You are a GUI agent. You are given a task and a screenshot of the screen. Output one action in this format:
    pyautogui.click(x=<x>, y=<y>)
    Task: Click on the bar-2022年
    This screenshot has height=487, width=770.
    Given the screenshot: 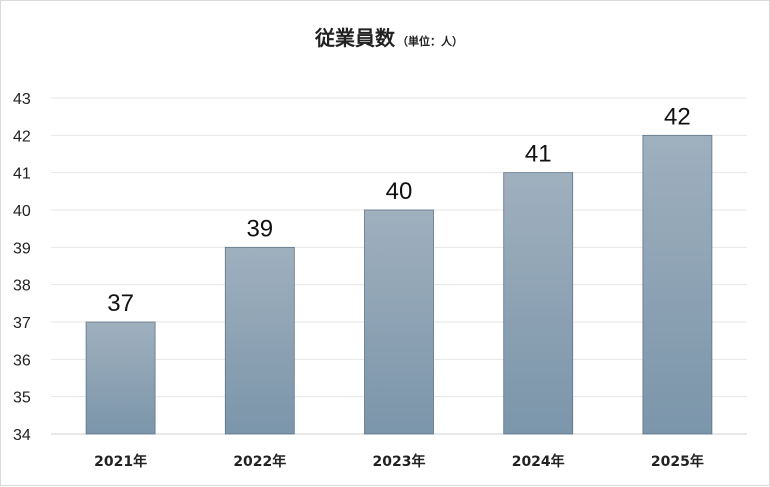 What is the action you would take?
    pyautogui.click(x=259, y=340)
    